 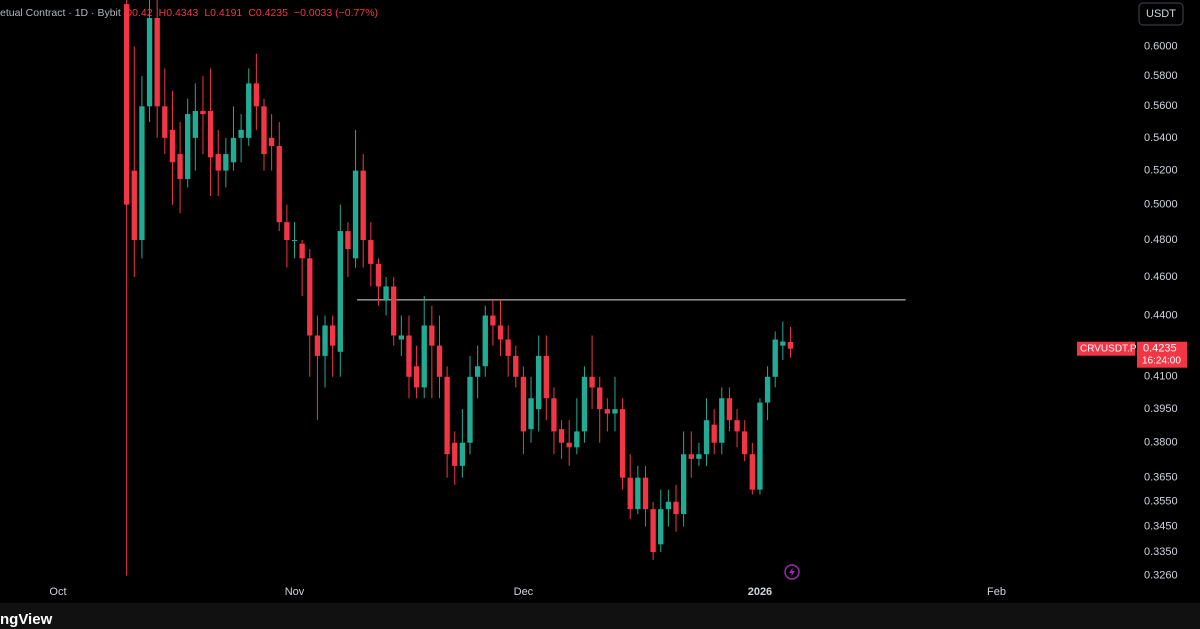 What do you see at coordinates (1161, 526) in the screenshot?
I see `y-tick-label: 0.3450` at bounding box center [1161, 526].